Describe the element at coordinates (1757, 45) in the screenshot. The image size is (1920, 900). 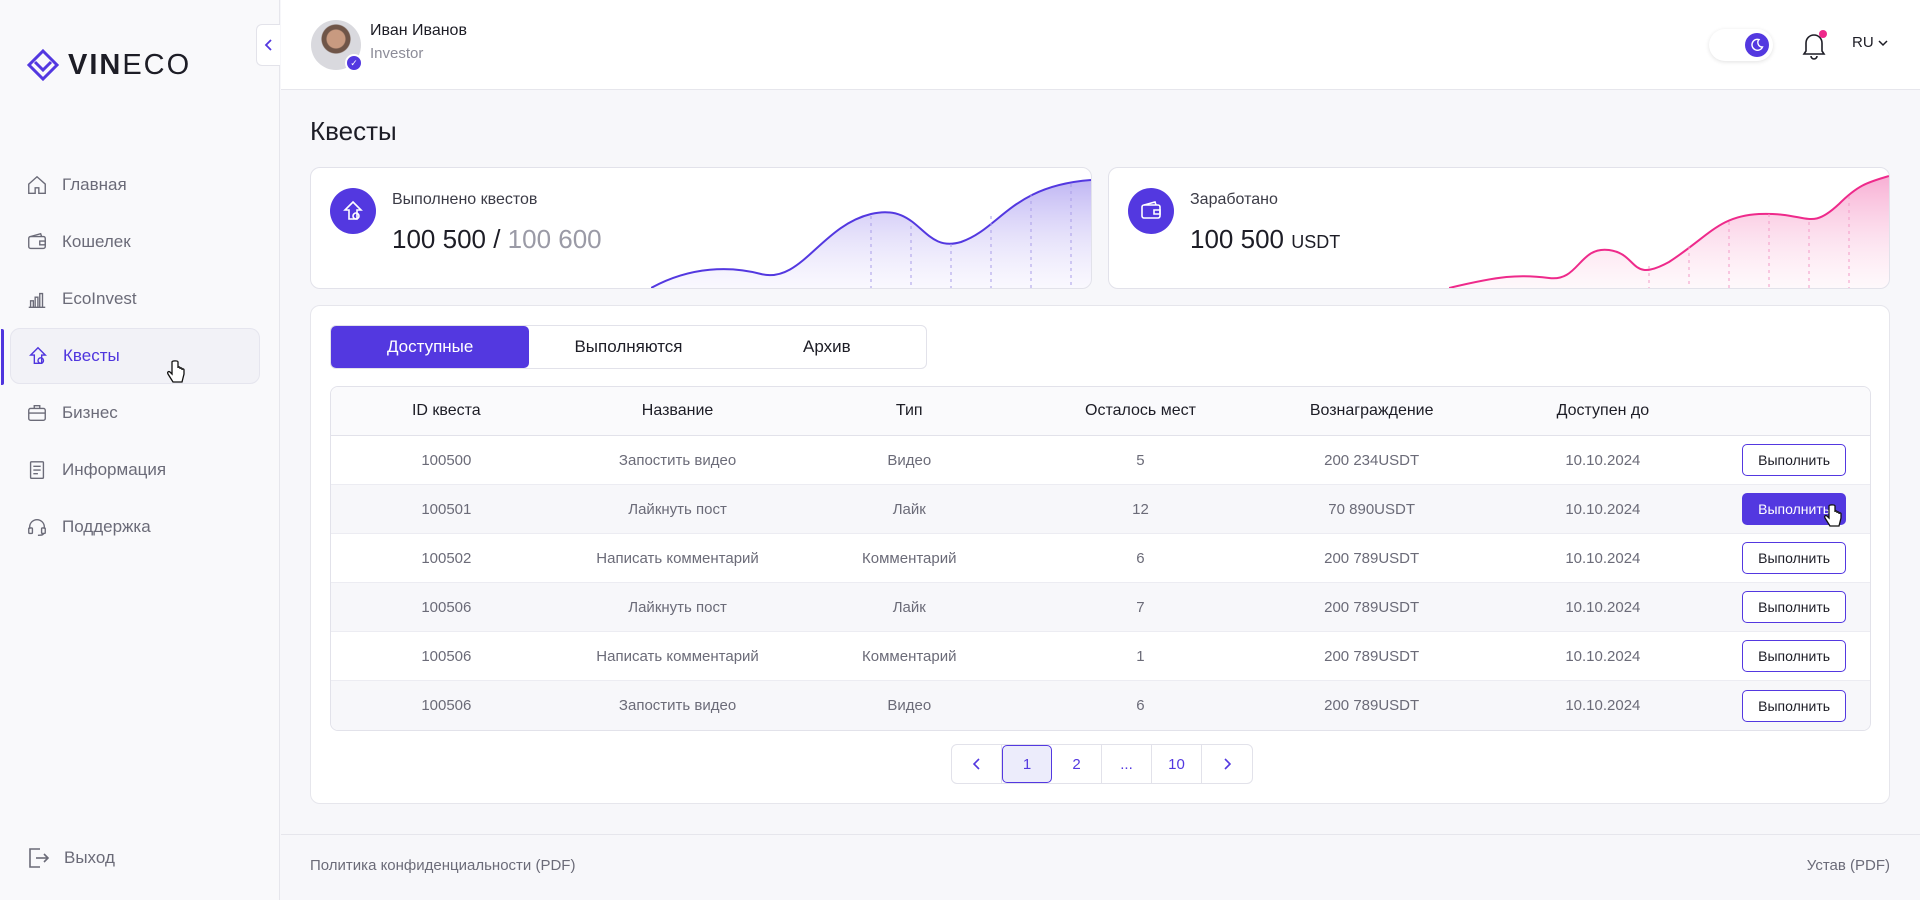
I see `moon-icon` at that location.